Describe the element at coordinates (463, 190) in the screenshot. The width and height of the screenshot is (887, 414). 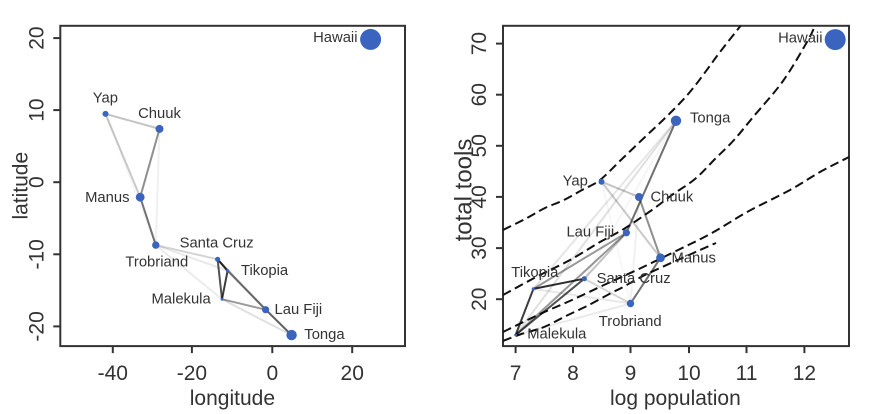
I see `svg-text: total tools` at that location.